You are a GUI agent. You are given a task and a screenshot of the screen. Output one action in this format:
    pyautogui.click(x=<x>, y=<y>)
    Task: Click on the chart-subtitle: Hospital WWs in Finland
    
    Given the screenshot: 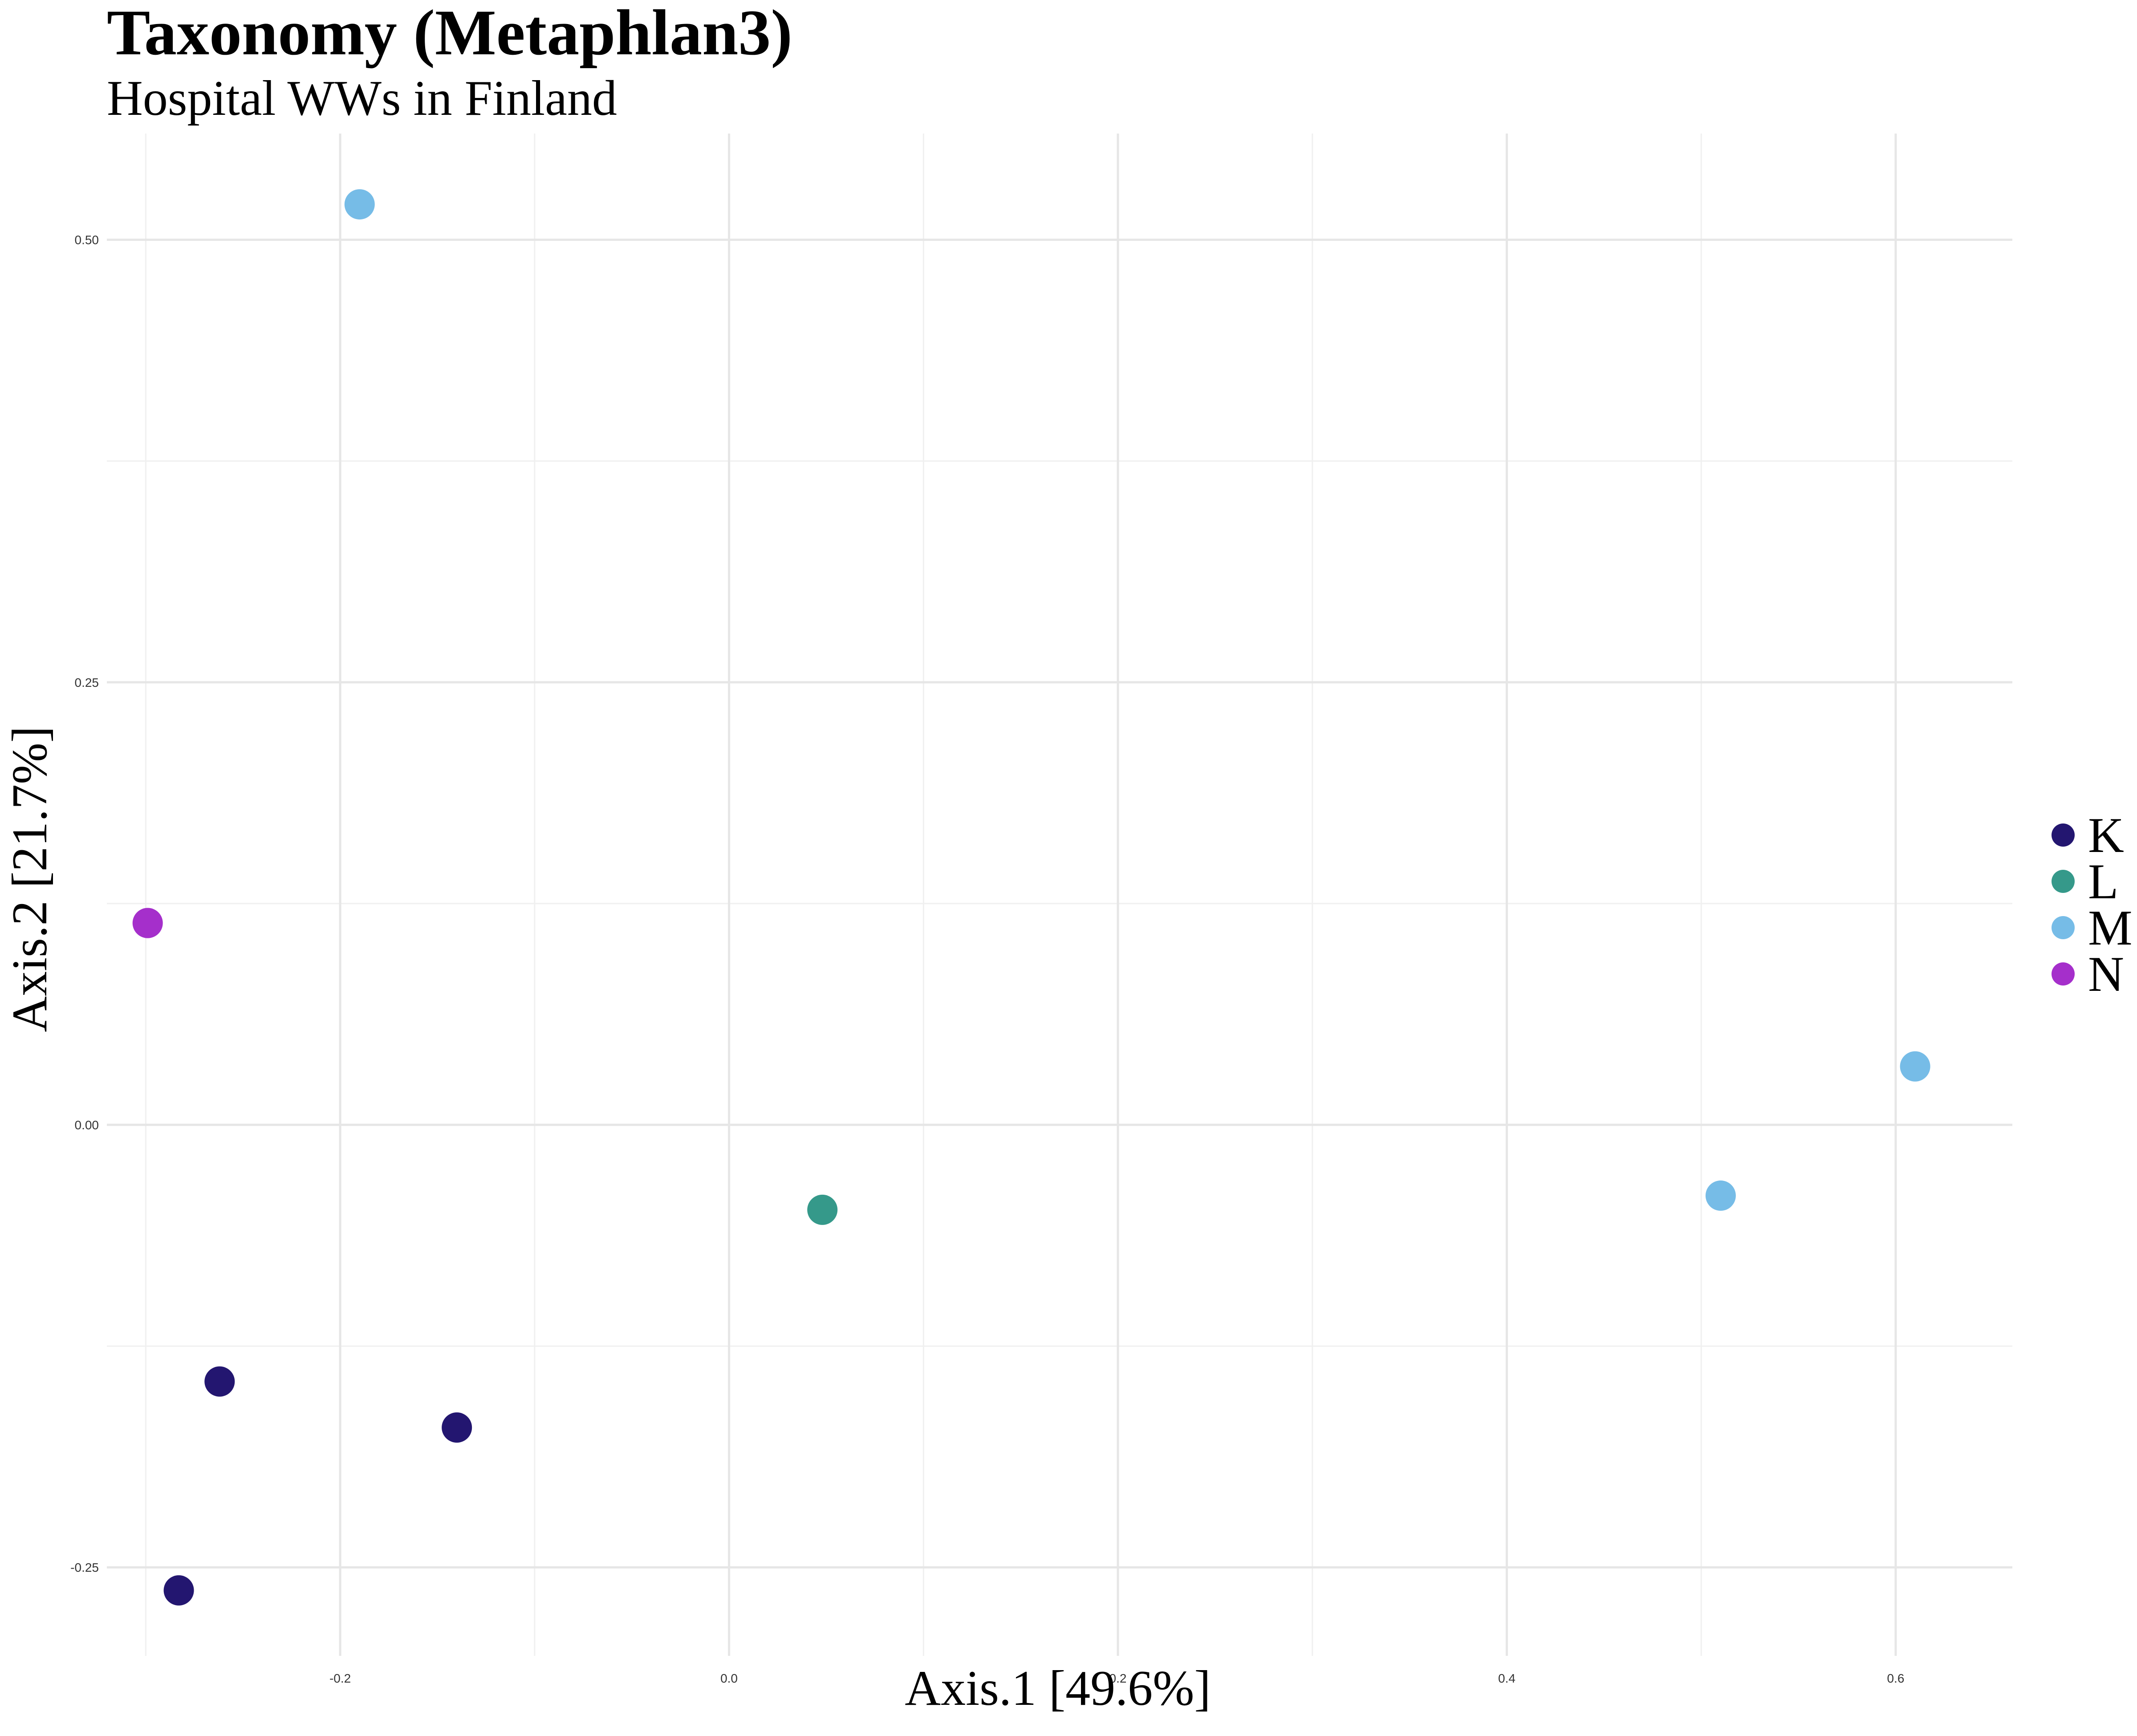 What is the action you would take?
    pyautogui.click(x=362, y=98)
    